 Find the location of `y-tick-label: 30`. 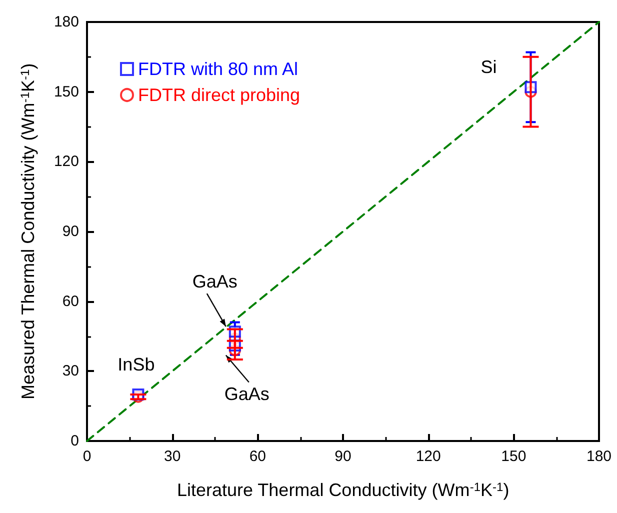

y-tick-label: 30 is located at coordinates (70, 371).